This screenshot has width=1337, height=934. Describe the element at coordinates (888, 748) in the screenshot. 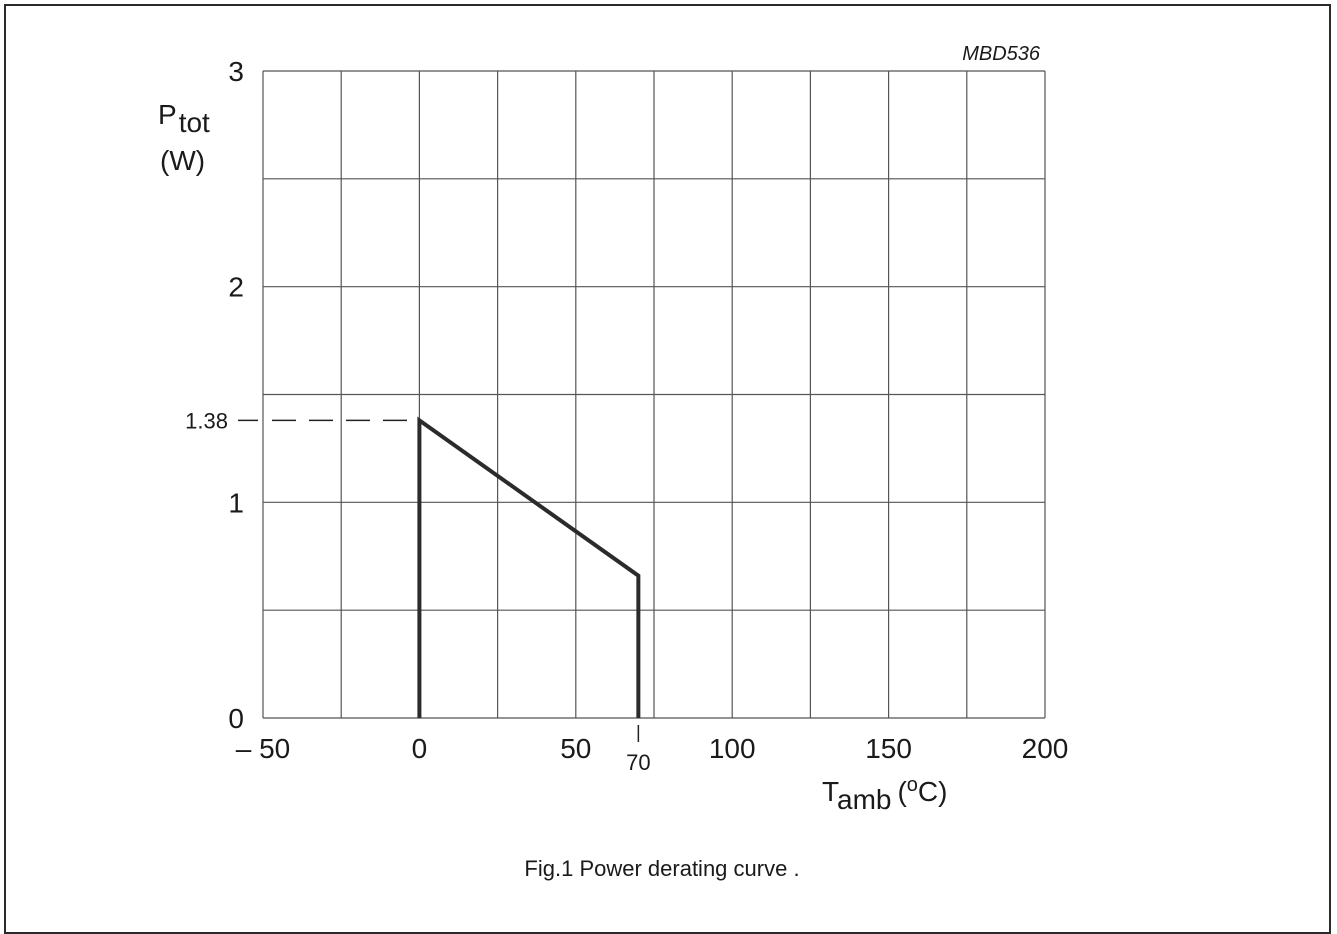

I see `x-tick-label: 150` at that location.